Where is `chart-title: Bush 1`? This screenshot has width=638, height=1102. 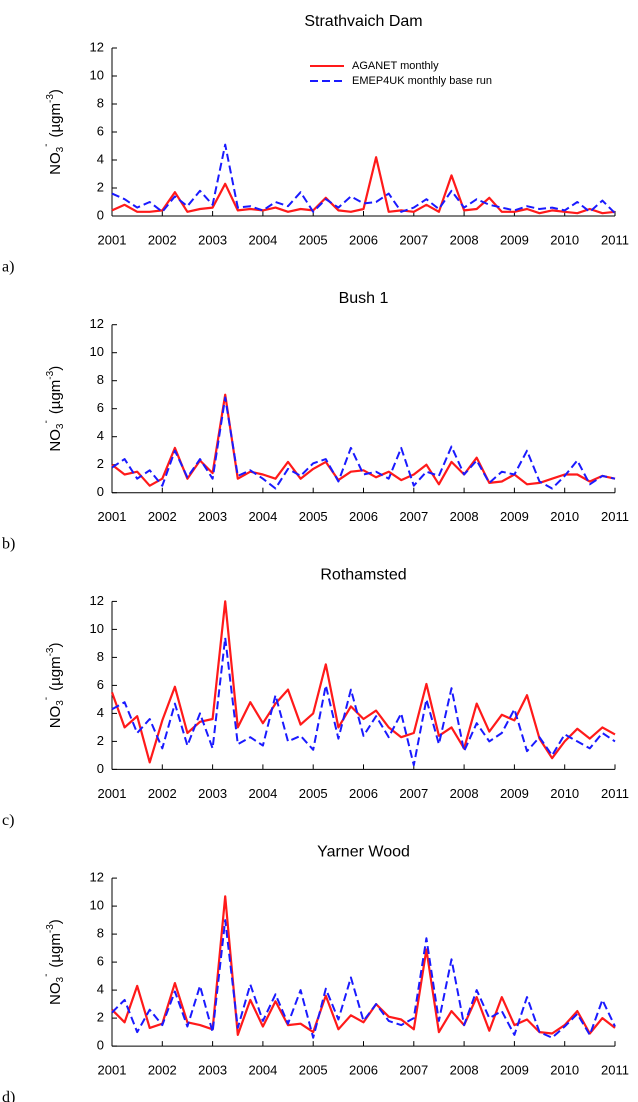 chart-title: Bush 1 is located at coordinates (364, 298).